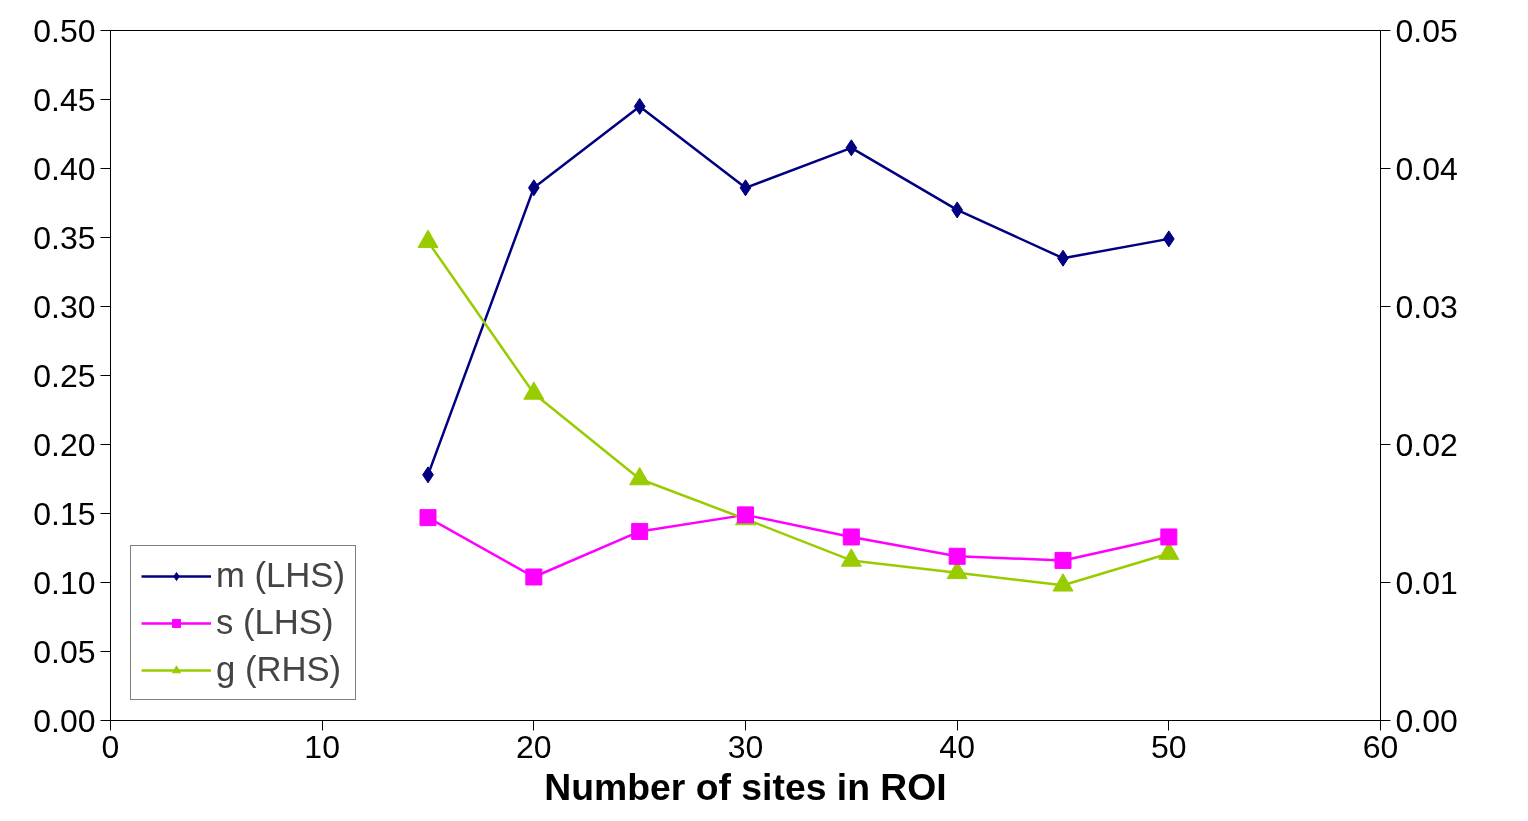 The width and height of the screenshot is (1528, 821). Describe the element at coordinates (1426, 168) in the screenshot. I see `y2-tick-label: 0.04` at that location.